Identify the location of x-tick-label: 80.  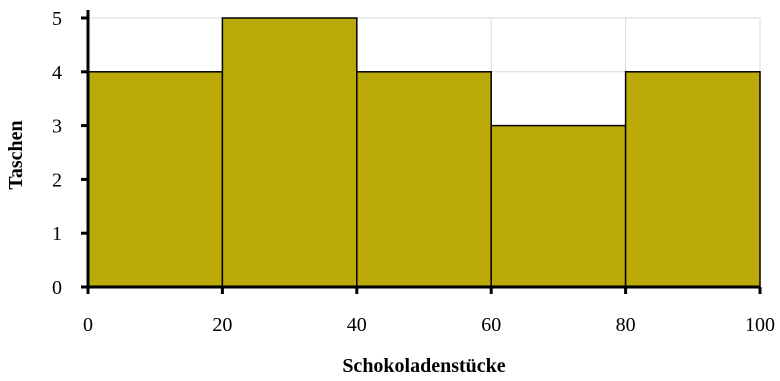
(626, 325).